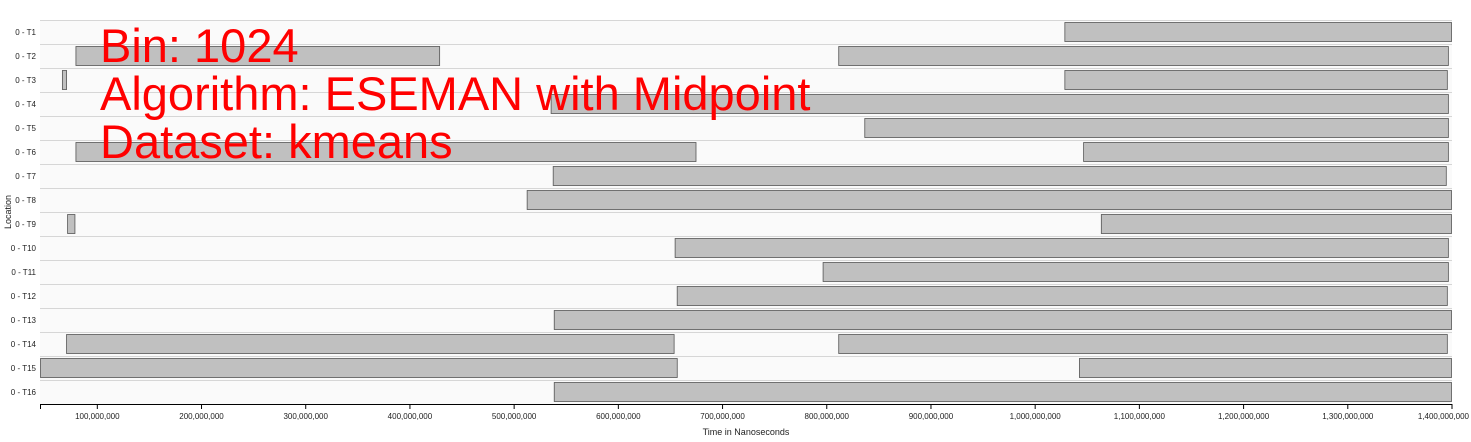 Image resolution: width=1471 pixels, height=442 pixels. Describe the element at coordinates (25, 56) in the screenshot. I see `y-tick-label: 0 - T2` at that location.